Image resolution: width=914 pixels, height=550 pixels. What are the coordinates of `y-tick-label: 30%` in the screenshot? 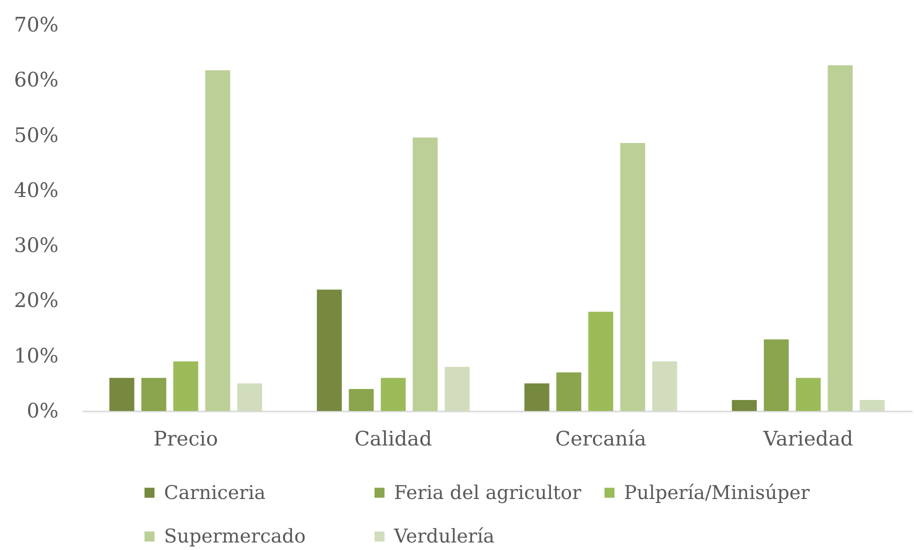 It's located at (36, 245).